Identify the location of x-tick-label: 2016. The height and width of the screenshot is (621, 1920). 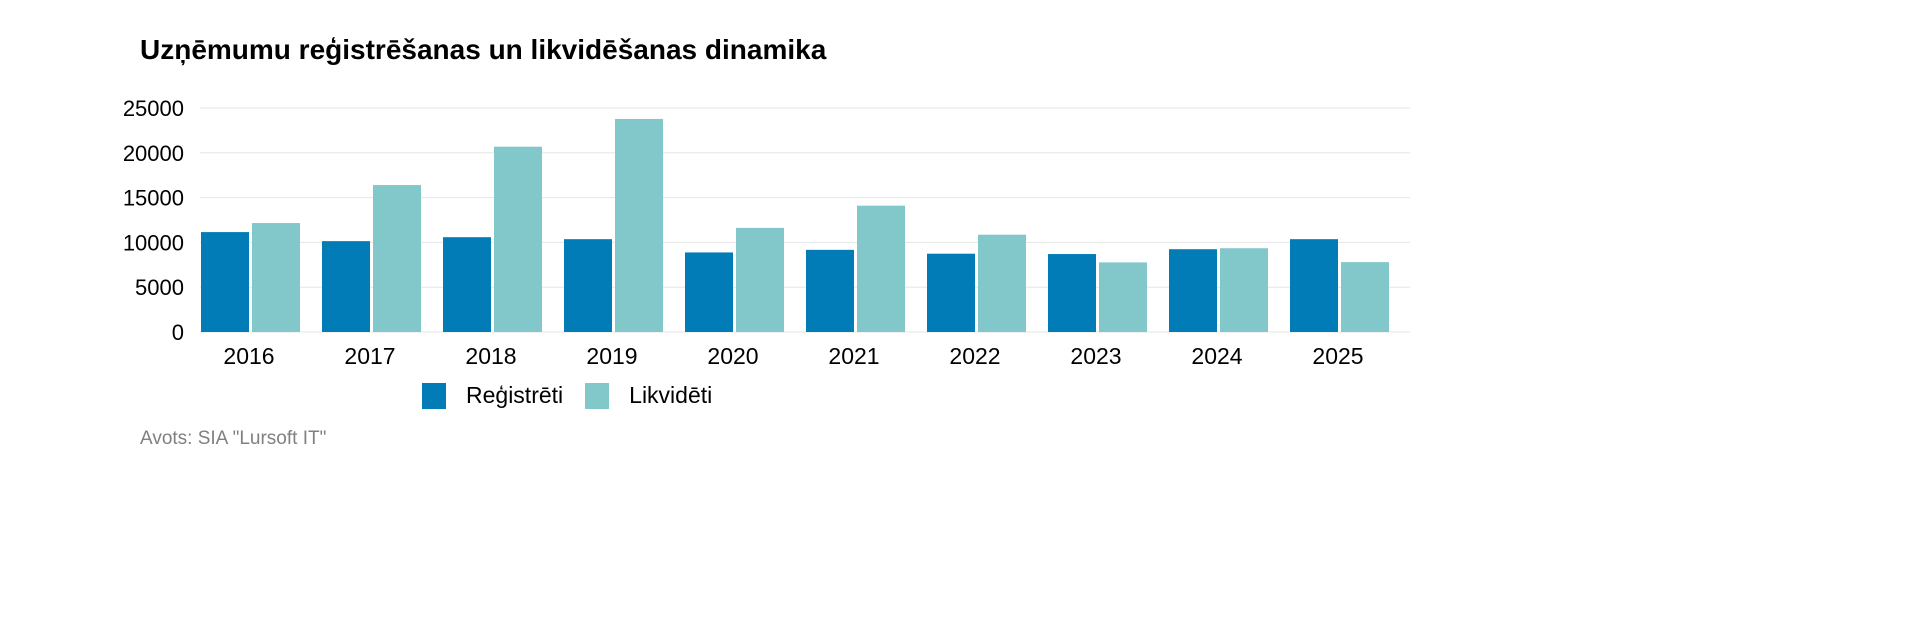
(248, 356).